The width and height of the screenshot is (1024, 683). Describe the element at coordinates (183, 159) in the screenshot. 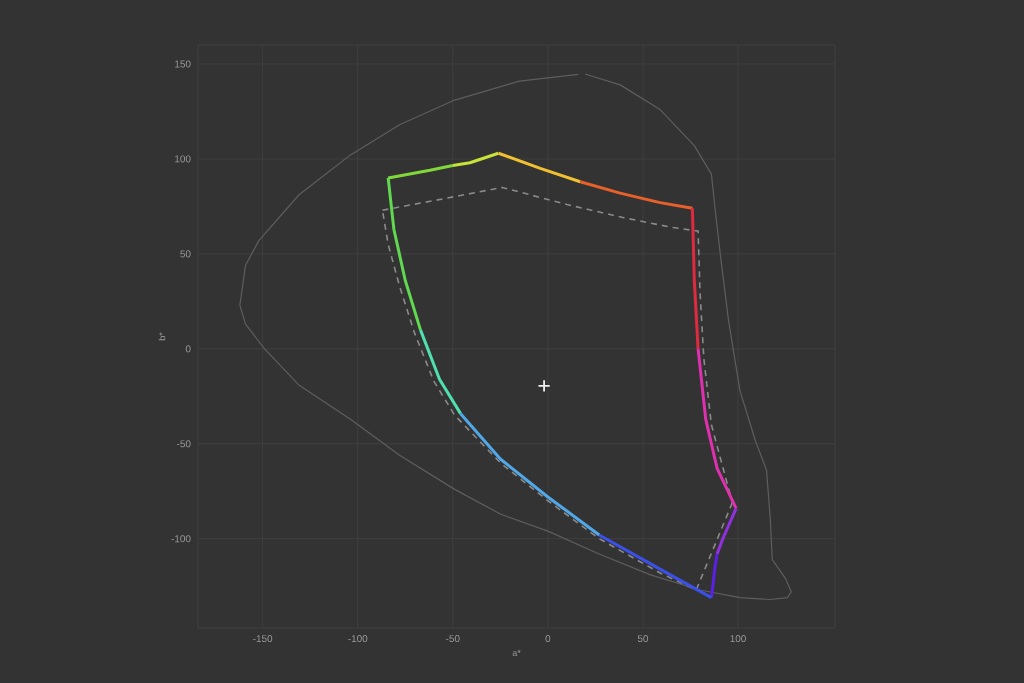

I see `y-tick-label: 100` at that location.